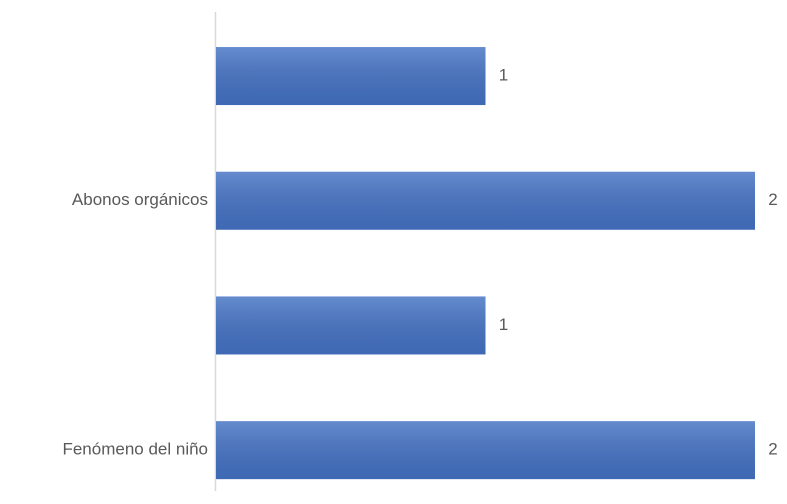  What do you see at coordinates (140, 199) in the screenshot?
I see `y-tick-label: Abonos orgánicos` at bounding box center [140, 199].